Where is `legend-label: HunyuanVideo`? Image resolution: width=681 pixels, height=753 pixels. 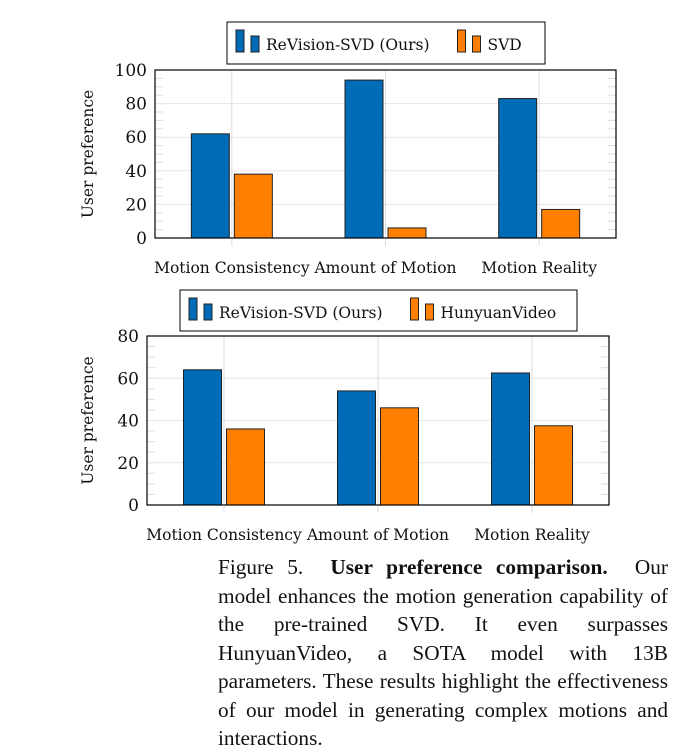
legend-label: HunyuanVideo is located at coordinates (499, 313).